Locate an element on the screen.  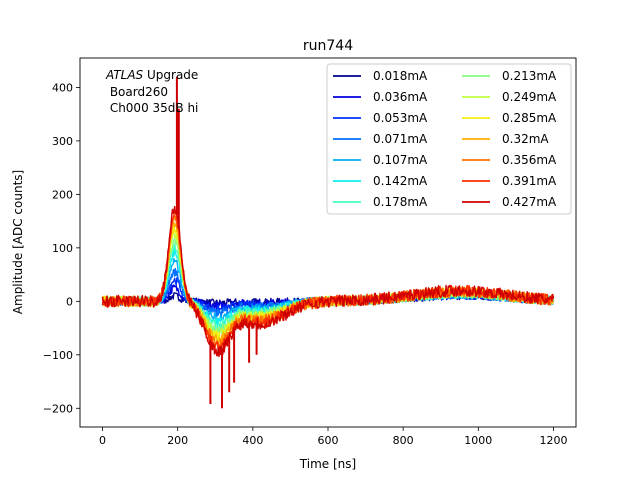
y-tick-label: 0 is located at coordinates (69, 301).